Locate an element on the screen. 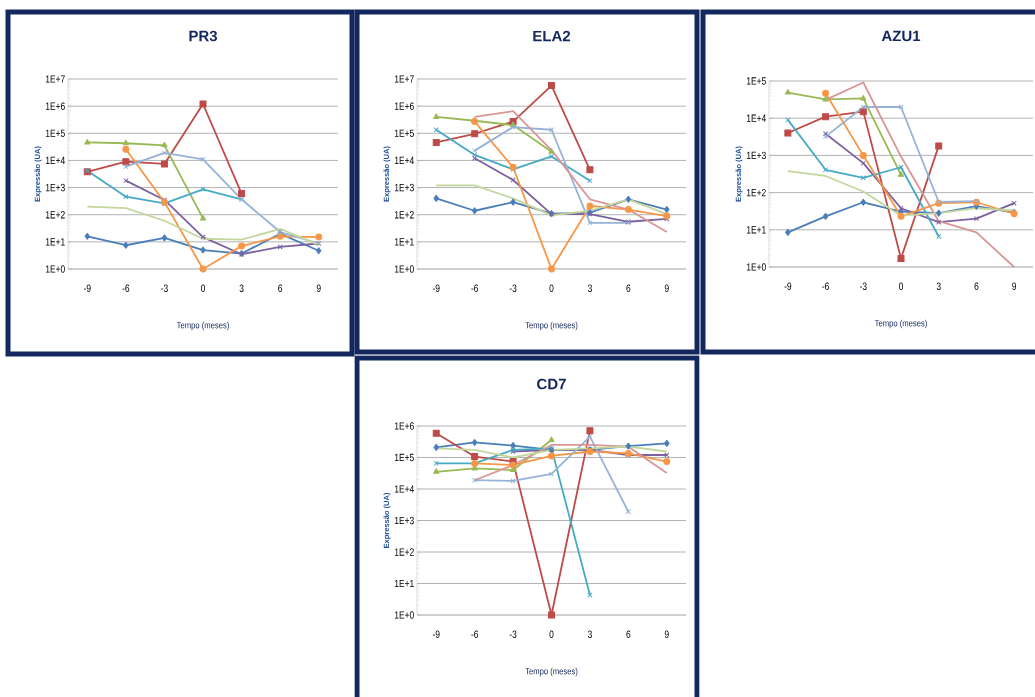  chart-title: CD7 is located at coordinates (551, 384).